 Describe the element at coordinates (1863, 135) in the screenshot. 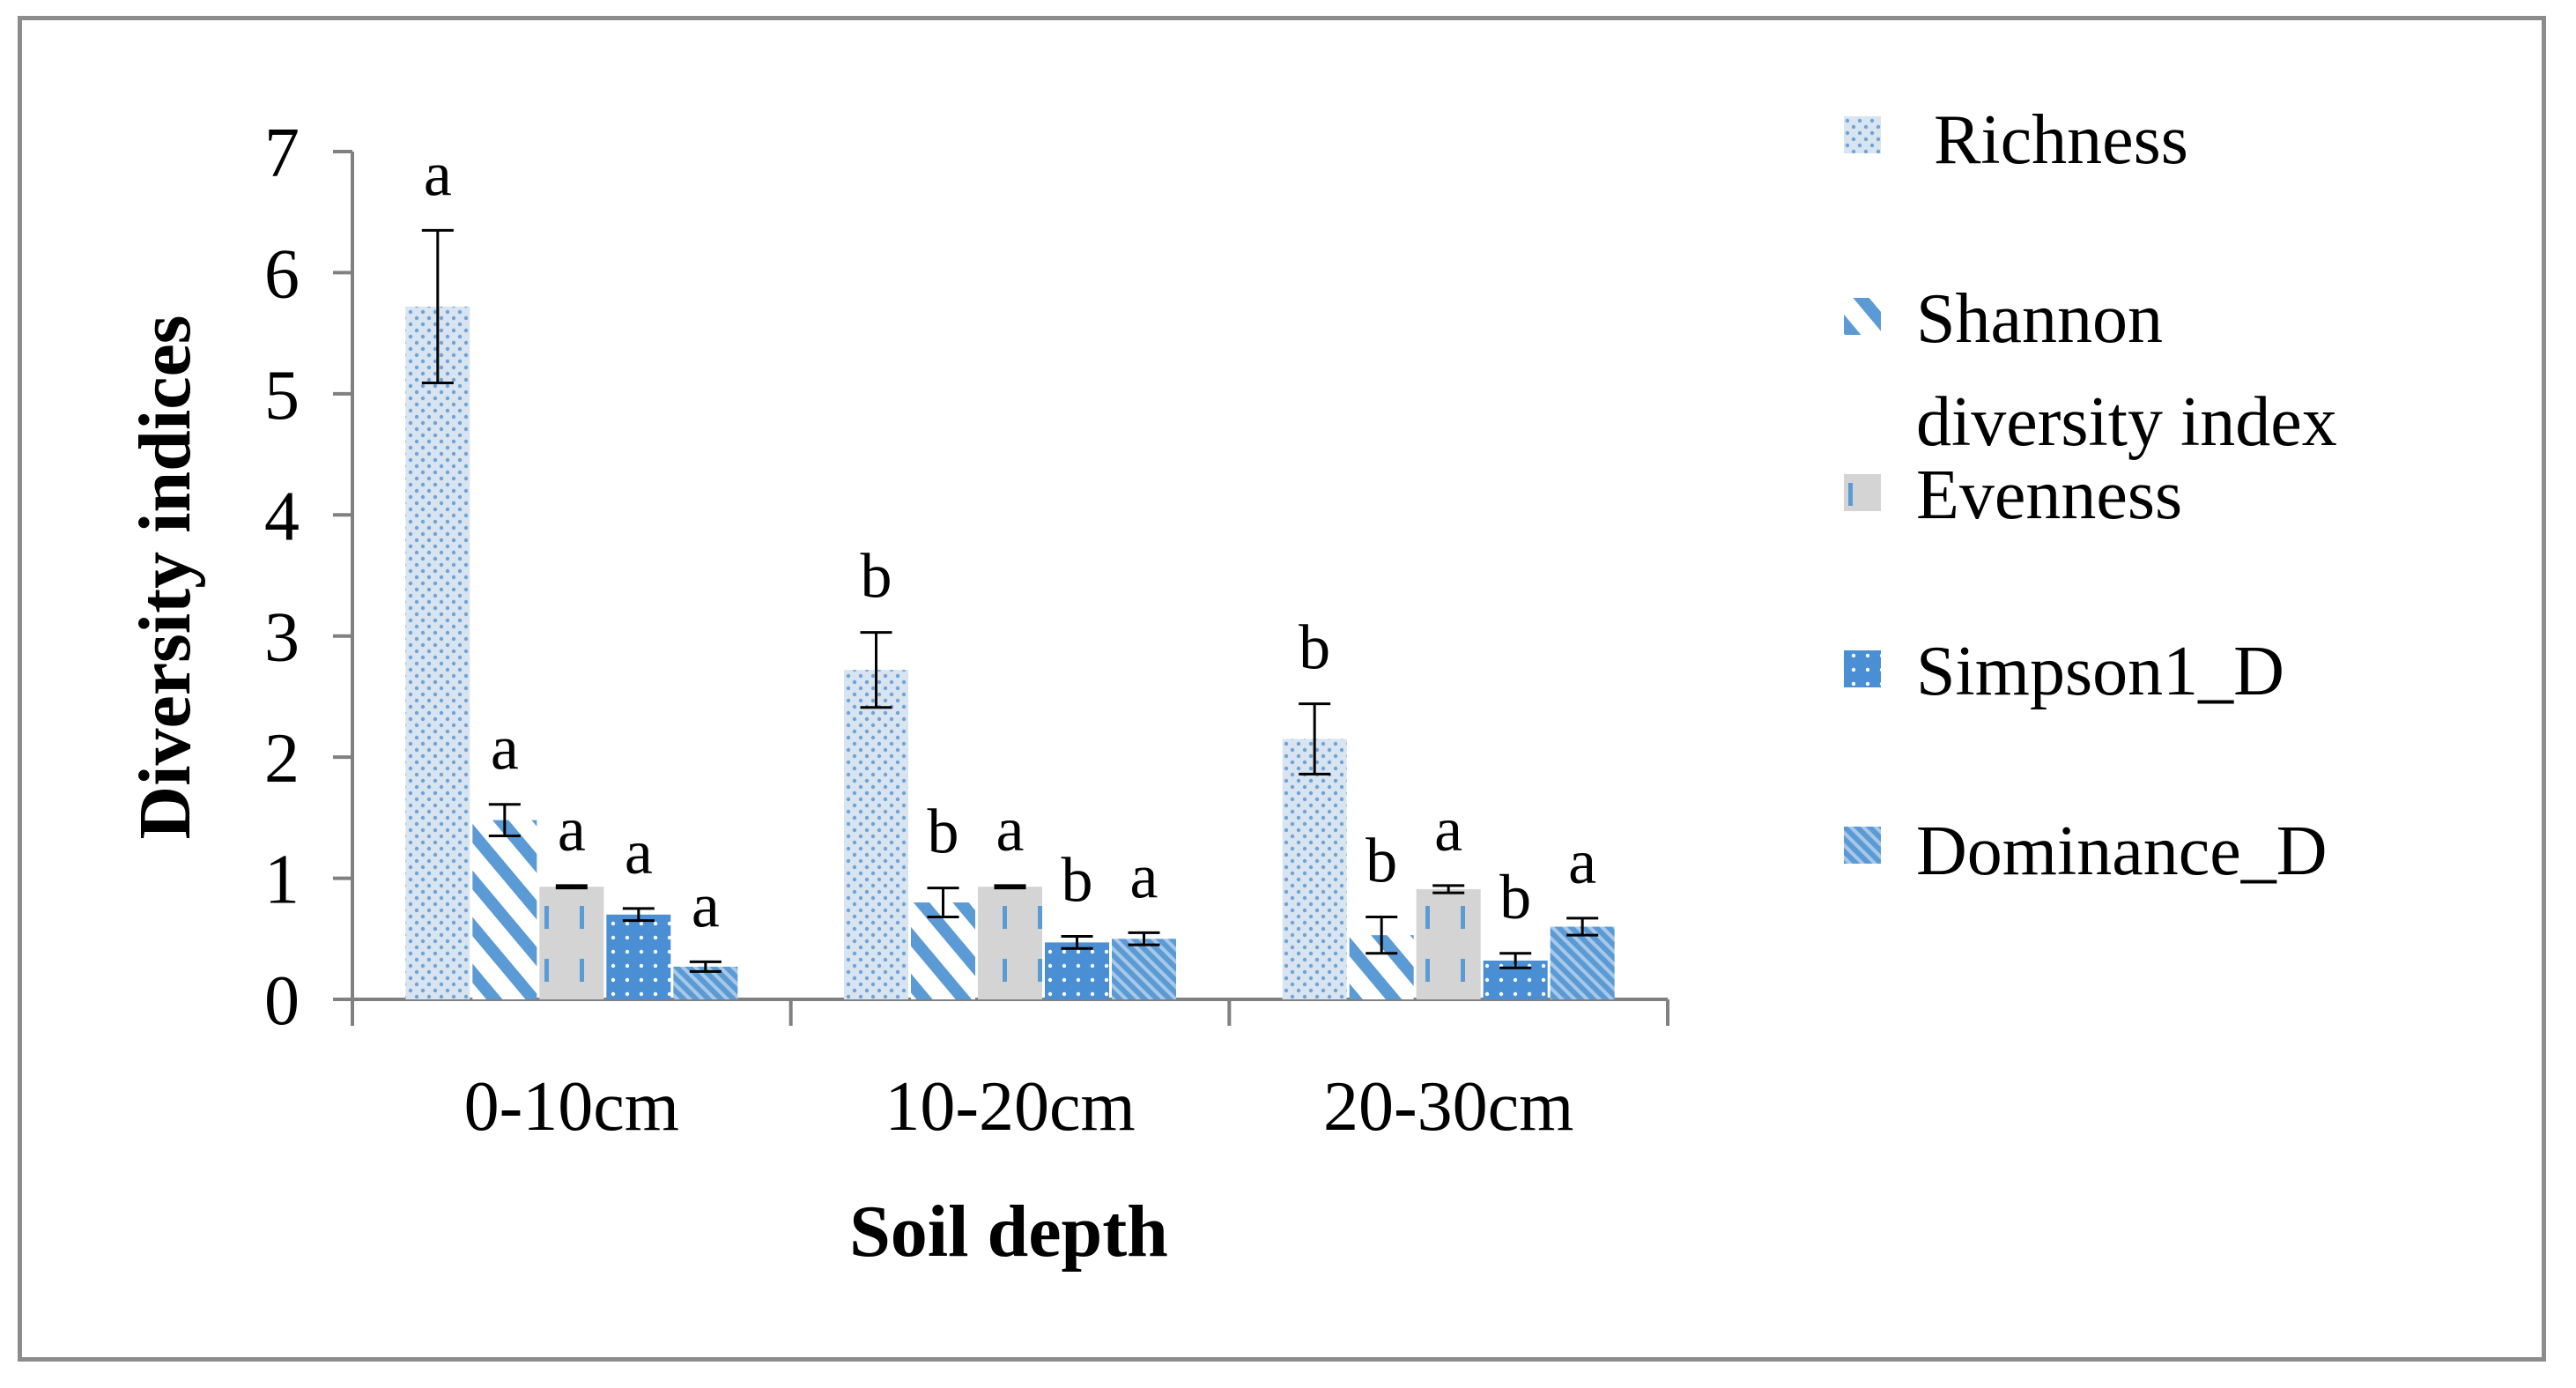

I see `legend-swatch-richness` at that location.